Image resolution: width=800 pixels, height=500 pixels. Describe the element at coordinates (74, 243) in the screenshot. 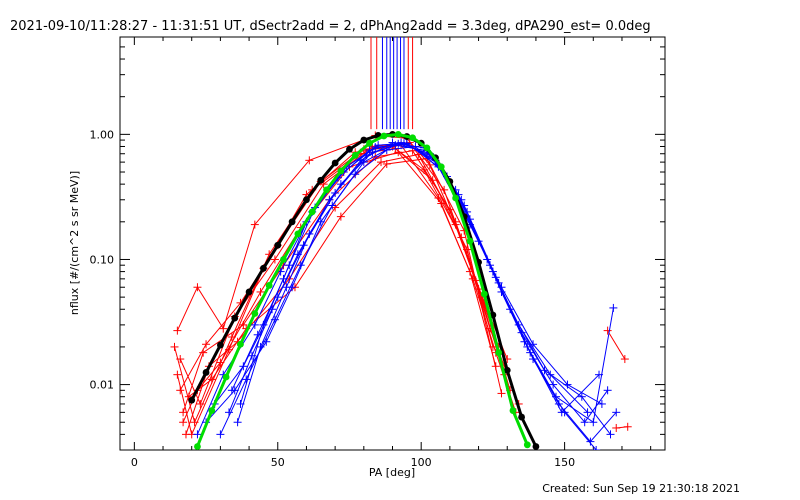

I see `y-axis-label: nflux [#/(cm^2 s sr MeV)]` at that location.